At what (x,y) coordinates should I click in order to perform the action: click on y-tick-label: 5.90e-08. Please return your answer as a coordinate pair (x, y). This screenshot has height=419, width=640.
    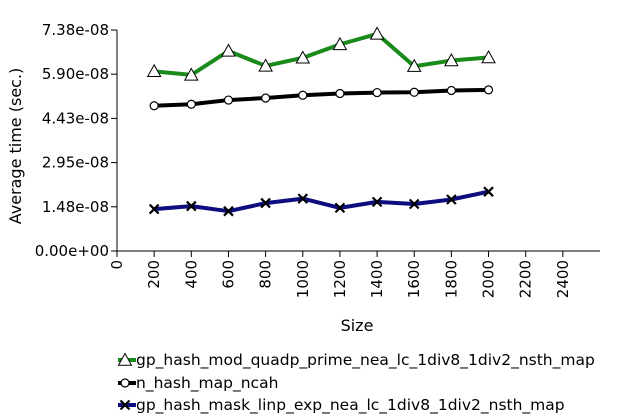
    Looking at the image, I should click on (75, 74).